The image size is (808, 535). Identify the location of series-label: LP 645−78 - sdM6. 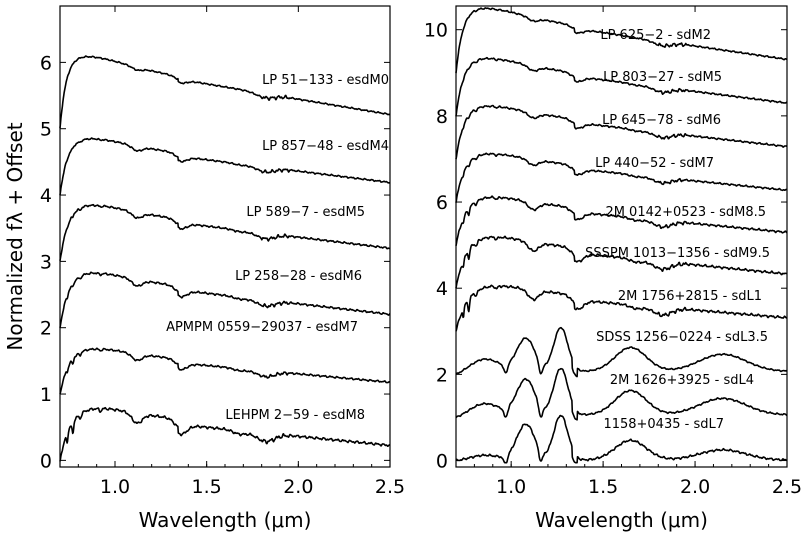
(661, 120).